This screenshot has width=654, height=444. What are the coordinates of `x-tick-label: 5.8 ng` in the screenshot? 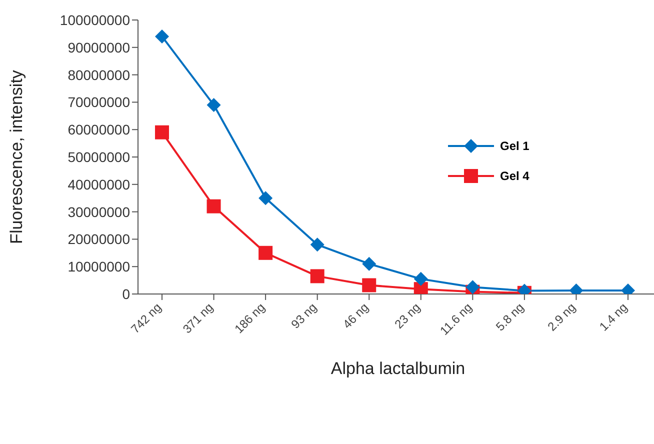 It's located at (510, 317).